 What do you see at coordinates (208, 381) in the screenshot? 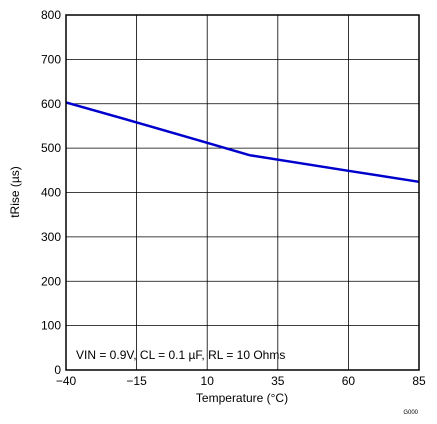
I see `x-tick-label: 10` at bounding box center [208, 381].